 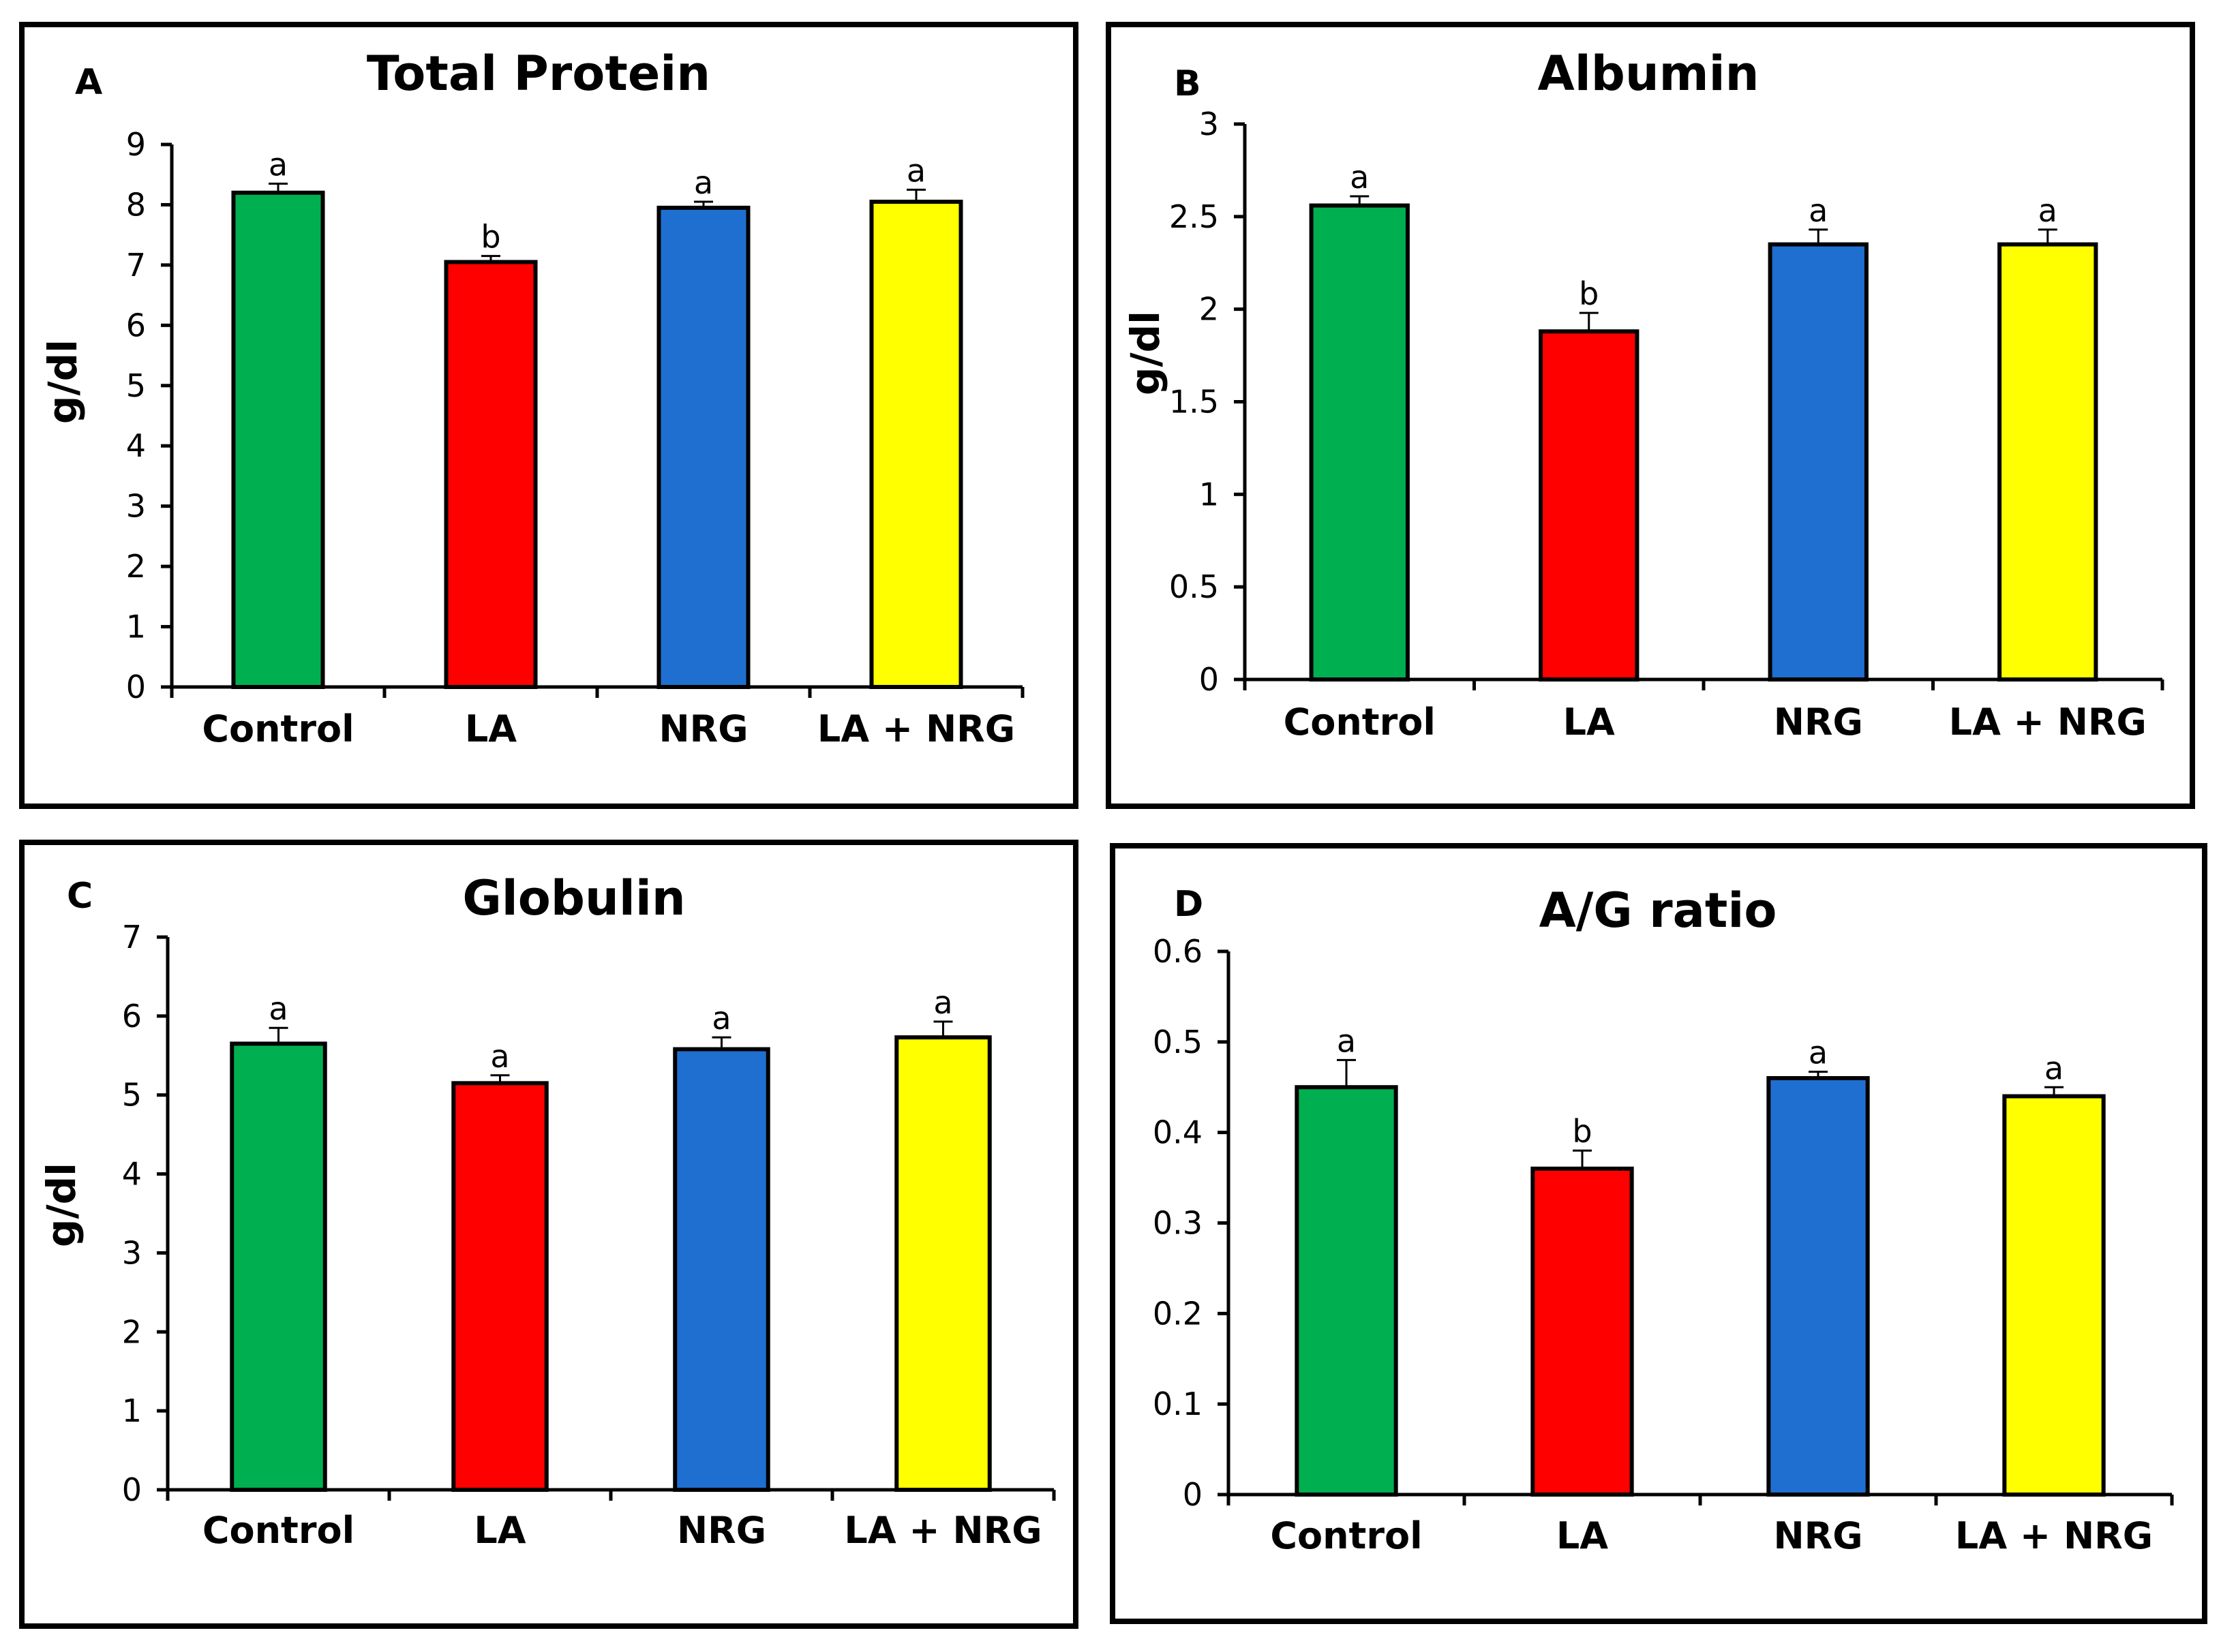 I want to click on panel-letter: D, so click(x=1188, y=904).